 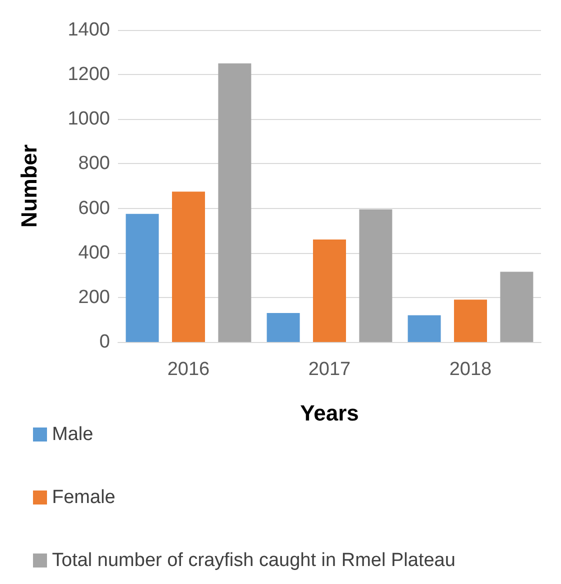 I want to click on y-tick-label: 1400, so click(x=89, y=30).